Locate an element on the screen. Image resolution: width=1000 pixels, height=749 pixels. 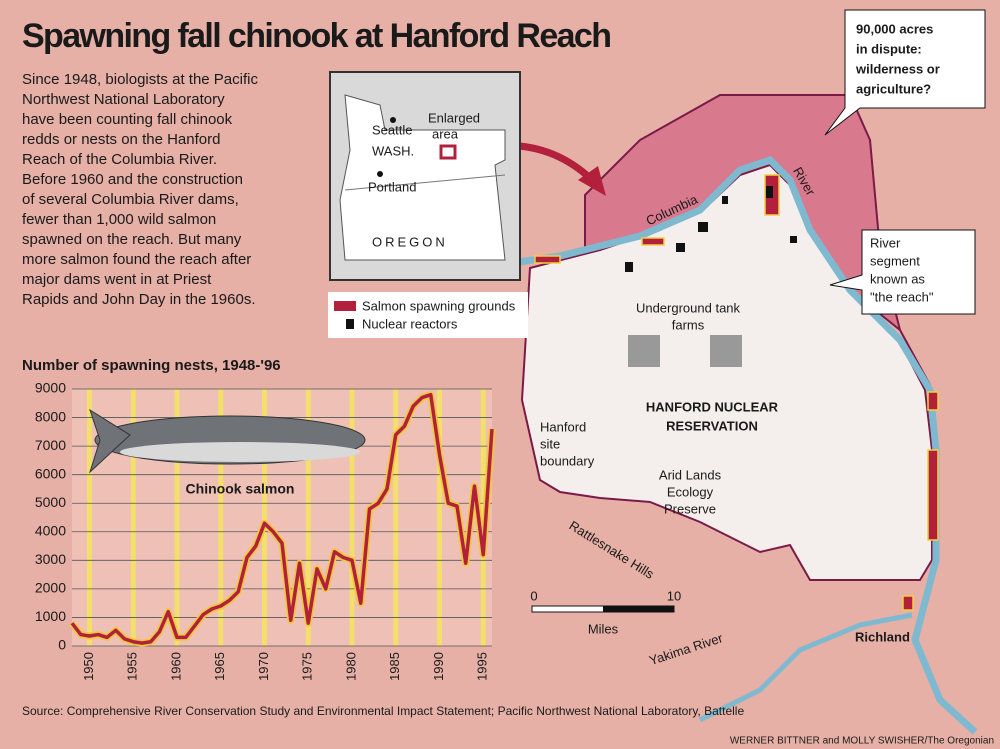
arrow-head is located at coordinates (592, 181).